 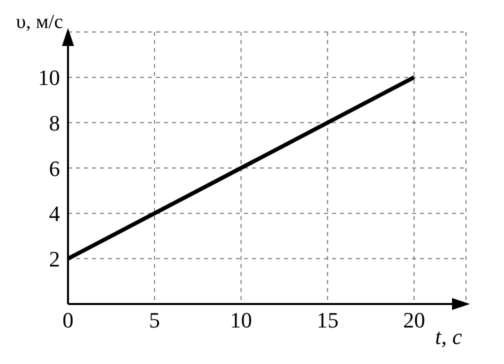 I want to click on y-tick-label: 6, so click(x=54, y=168).